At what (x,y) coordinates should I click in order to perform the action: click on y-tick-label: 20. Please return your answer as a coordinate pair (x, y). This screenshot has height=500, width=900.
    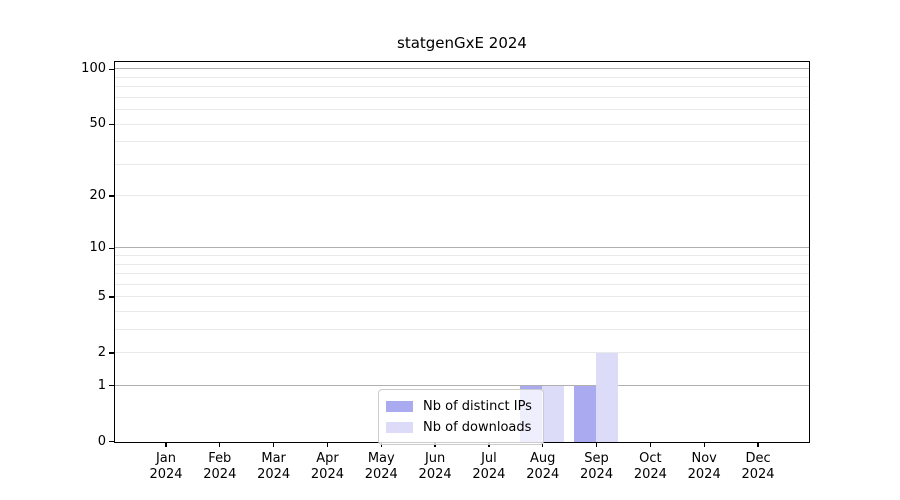
    Looking at the image, I should click on (97, 195).